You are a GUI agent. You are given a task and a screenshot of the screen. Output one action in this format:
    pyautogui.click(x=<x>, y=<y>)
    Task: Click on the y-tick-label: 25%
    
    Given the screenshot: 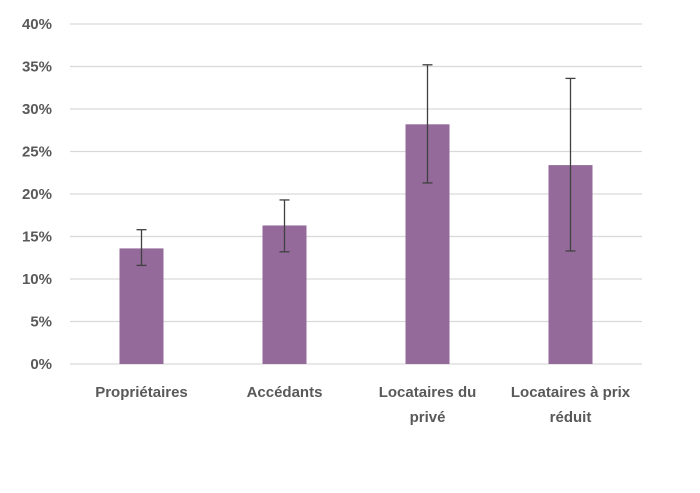 What is the action you would take?
    pyautogui.click(x=37, y=152)
    